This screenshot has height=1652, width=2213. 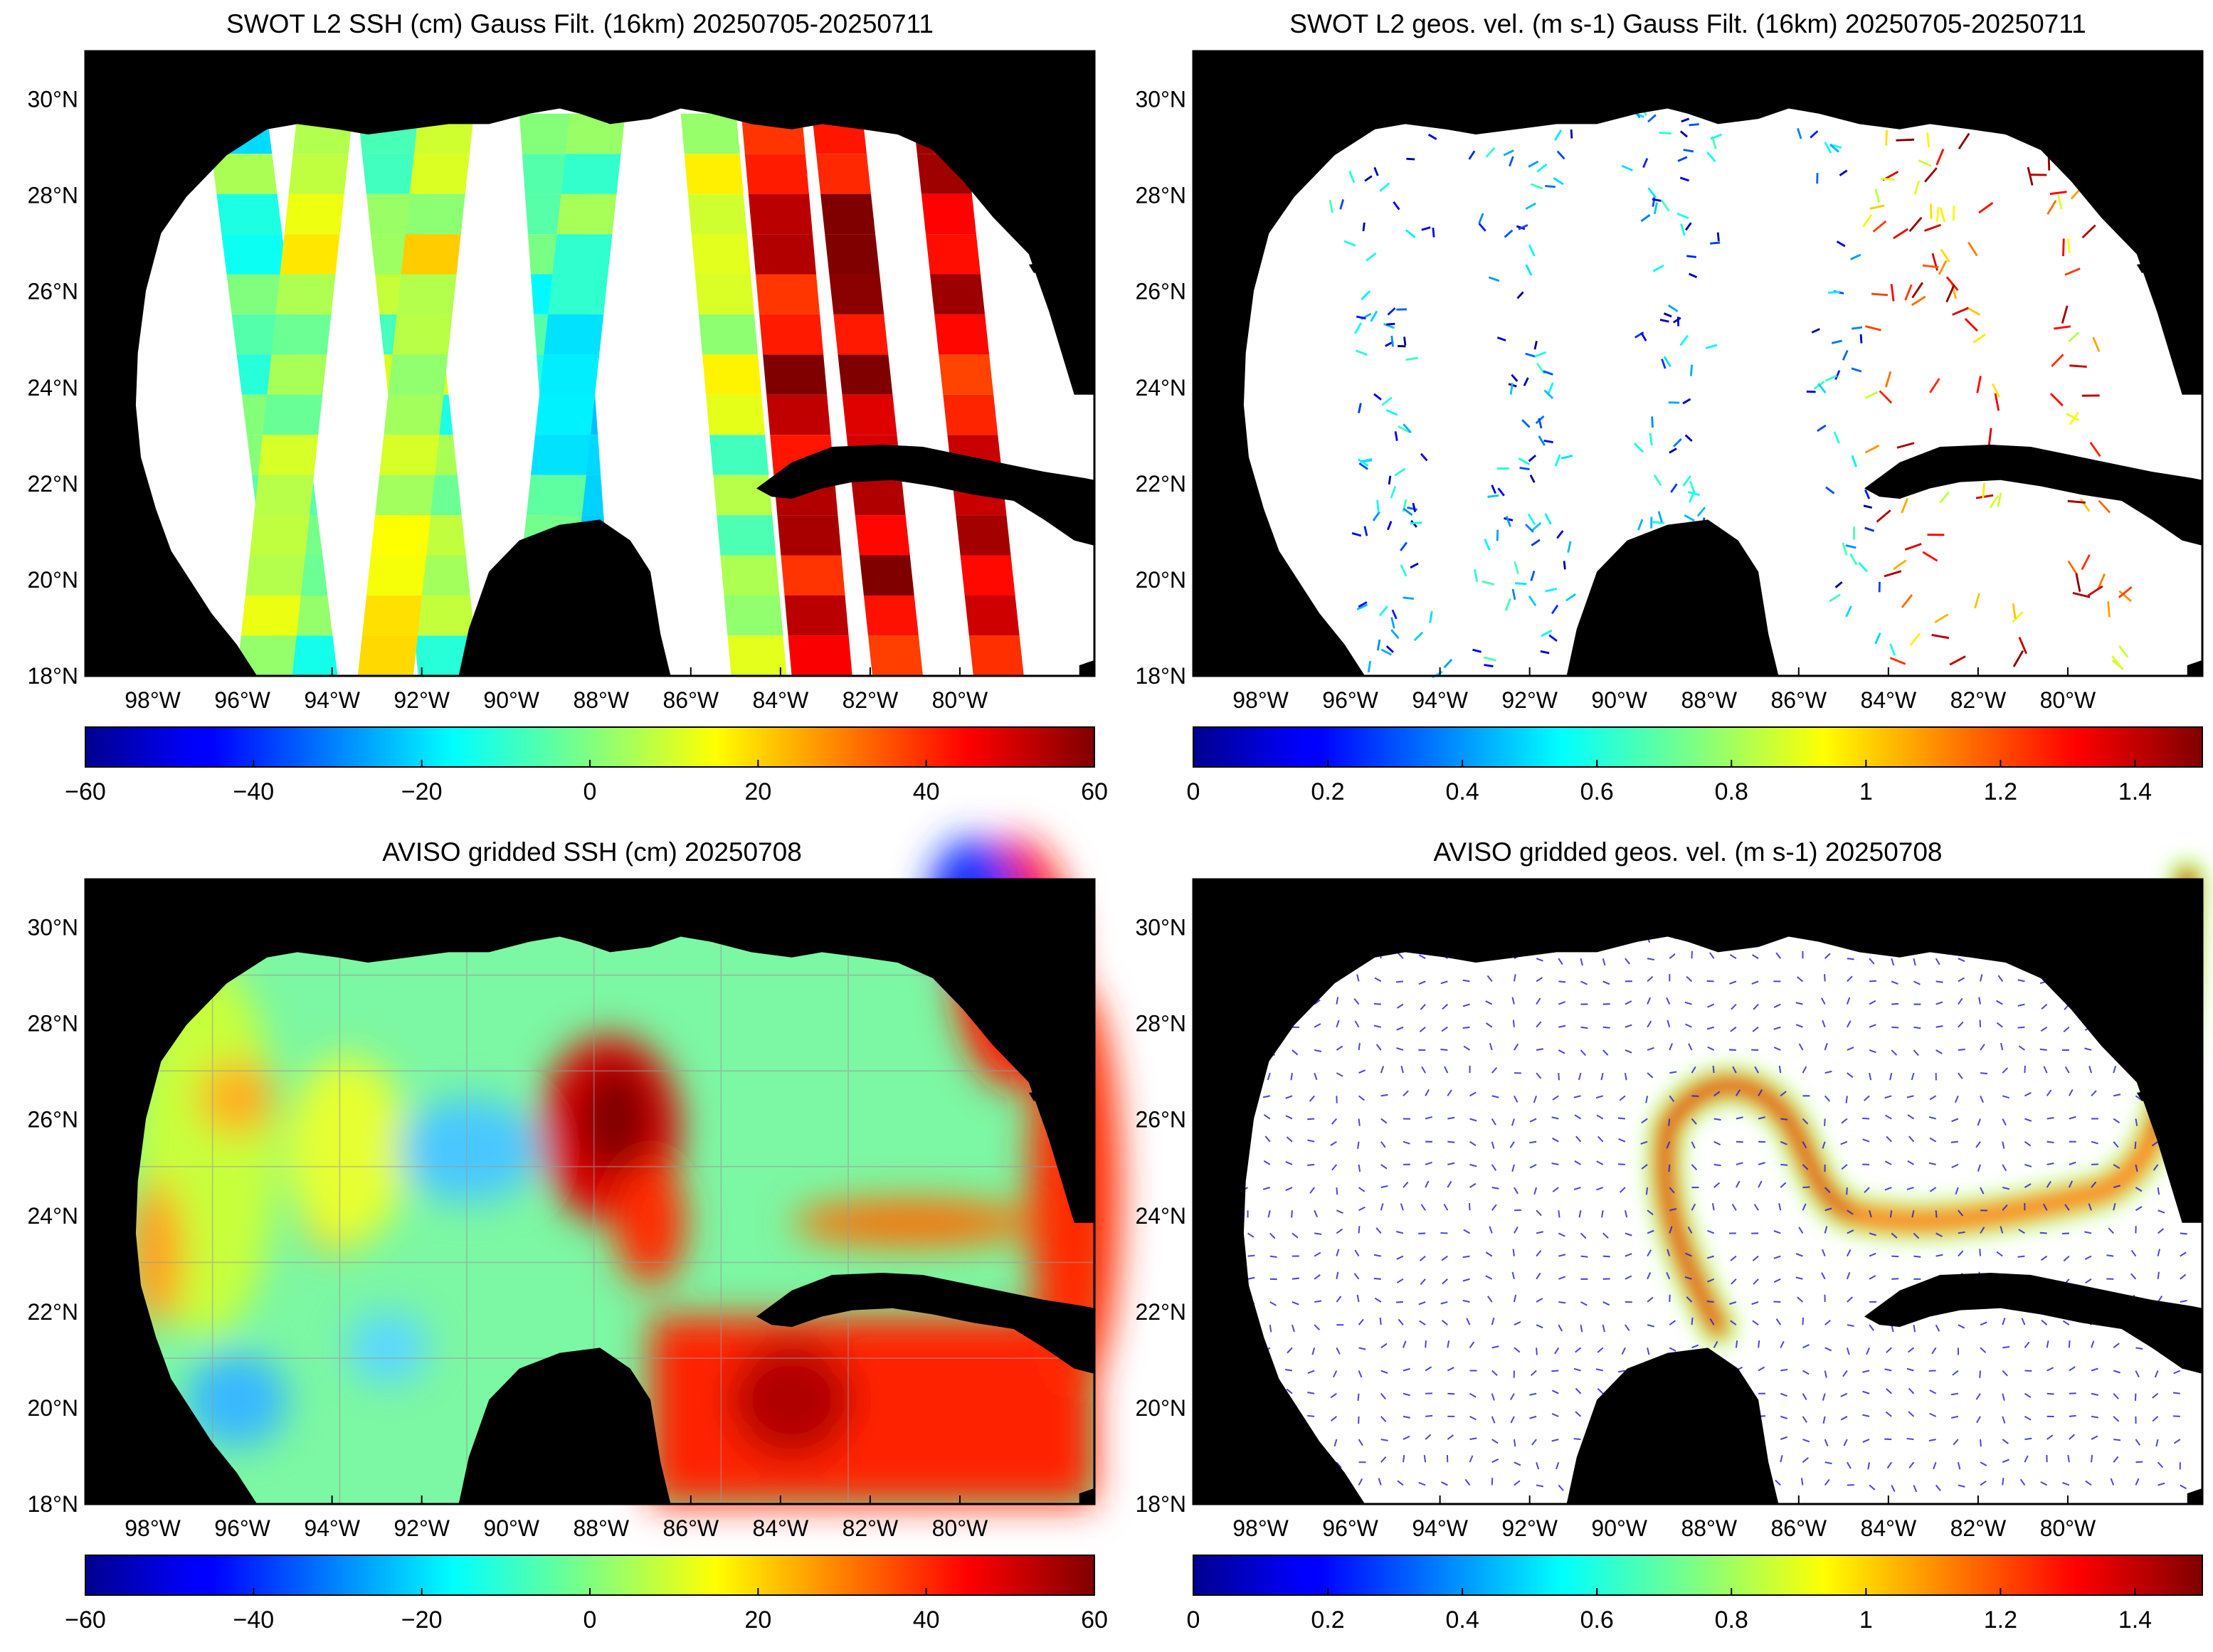 What do you see at coordinates (1327, 1620) in the screenshot?
I see `colorbar-tick-label: 0.2` at bounding box center [1327, 1620].